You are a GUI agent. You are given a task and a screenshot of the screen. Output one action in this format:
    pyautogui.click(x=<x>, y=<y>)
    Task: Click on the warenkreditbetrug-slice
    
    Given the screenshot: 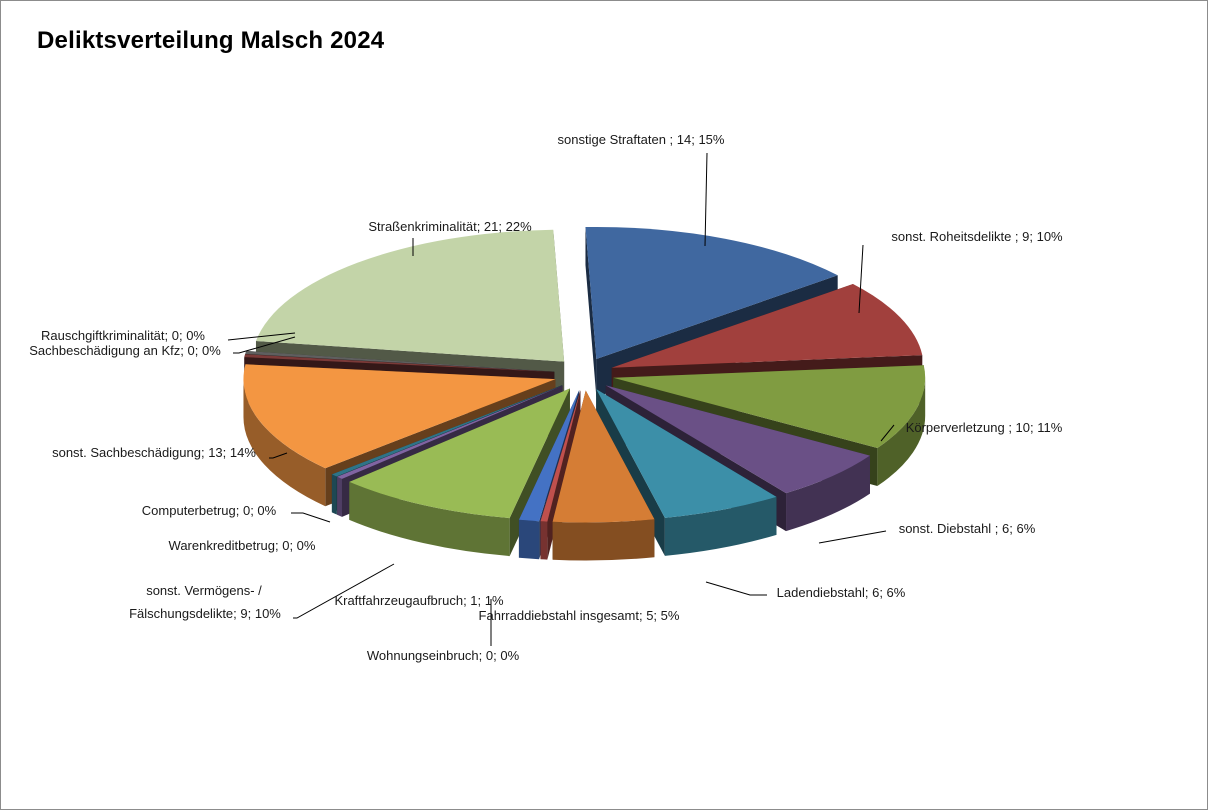 What is the action you would take?
    pyautogui.click(x=450, y=432)
    